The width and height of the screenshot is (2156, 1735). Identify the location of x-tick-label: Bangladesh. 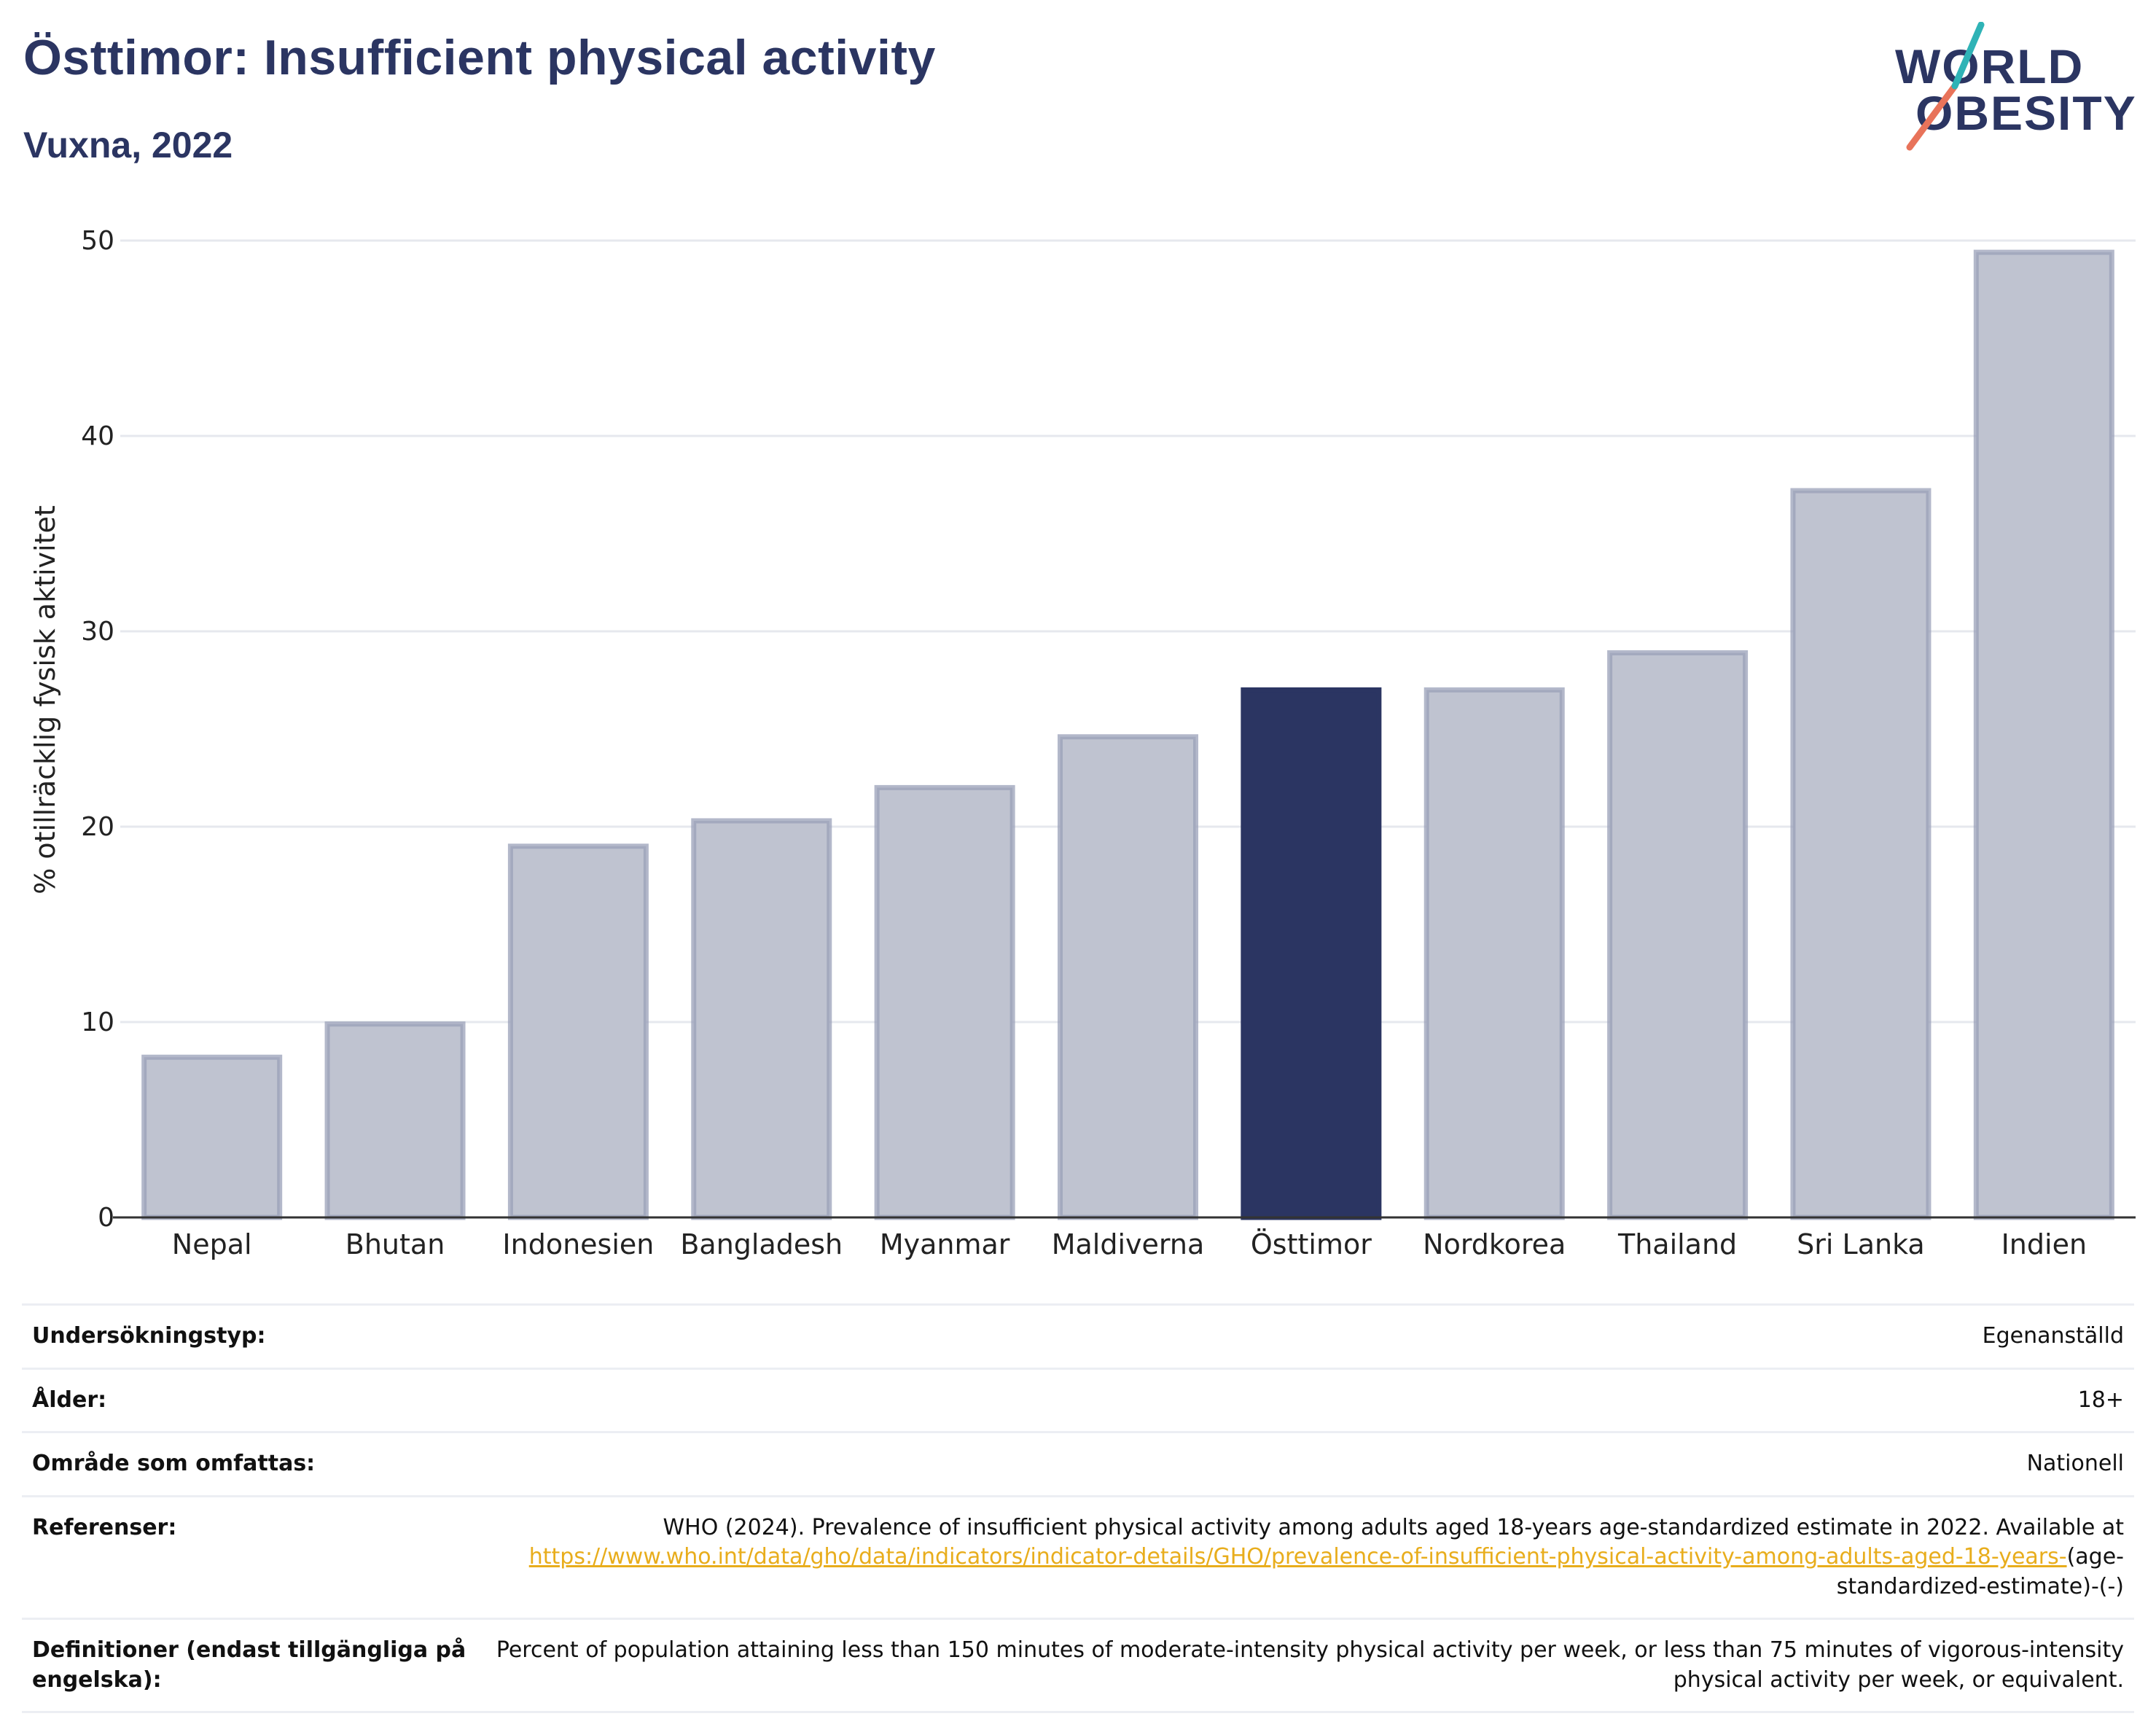
(761, 1244).